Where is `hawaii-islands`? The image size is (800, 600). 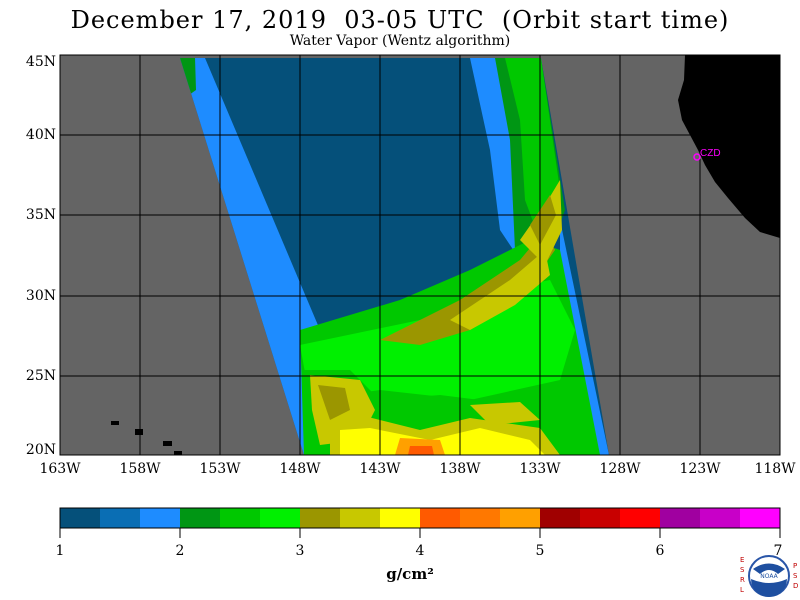 hawaii-islands is located at coordinates (146, 438).